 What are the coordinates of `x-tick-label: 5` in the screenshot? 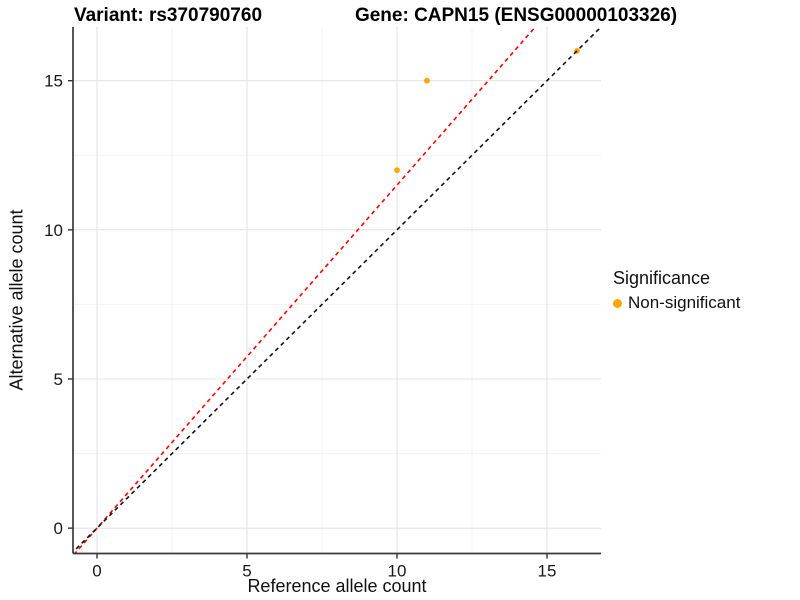 It's located at (246, 571).